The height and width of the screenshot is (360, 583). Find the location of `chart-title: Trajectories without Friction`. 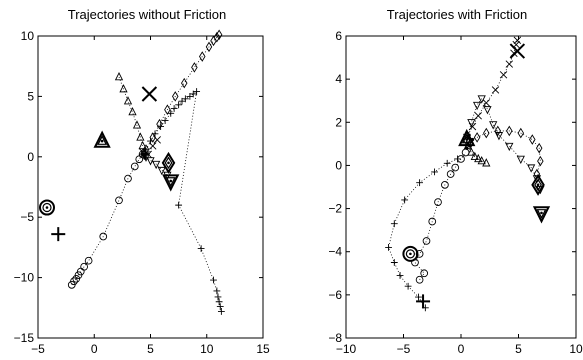

chart-title: Trajectories without Friction is located at coordinates (147, 14).